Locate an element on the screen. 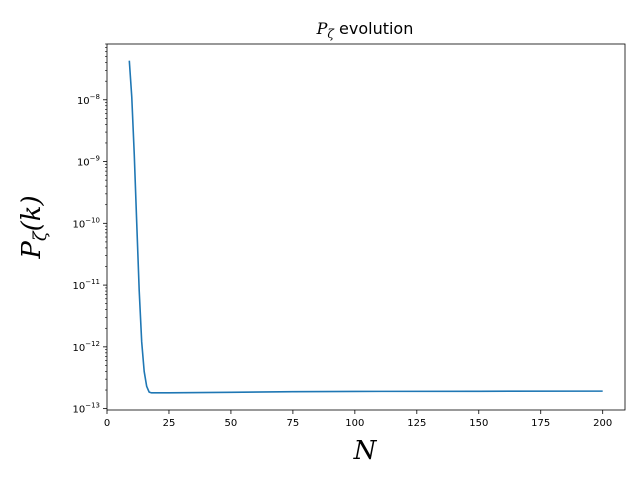 The width and height of the screenshot is (640, 480). ylabel-arg: (k) is located at coordinates (32, 213).